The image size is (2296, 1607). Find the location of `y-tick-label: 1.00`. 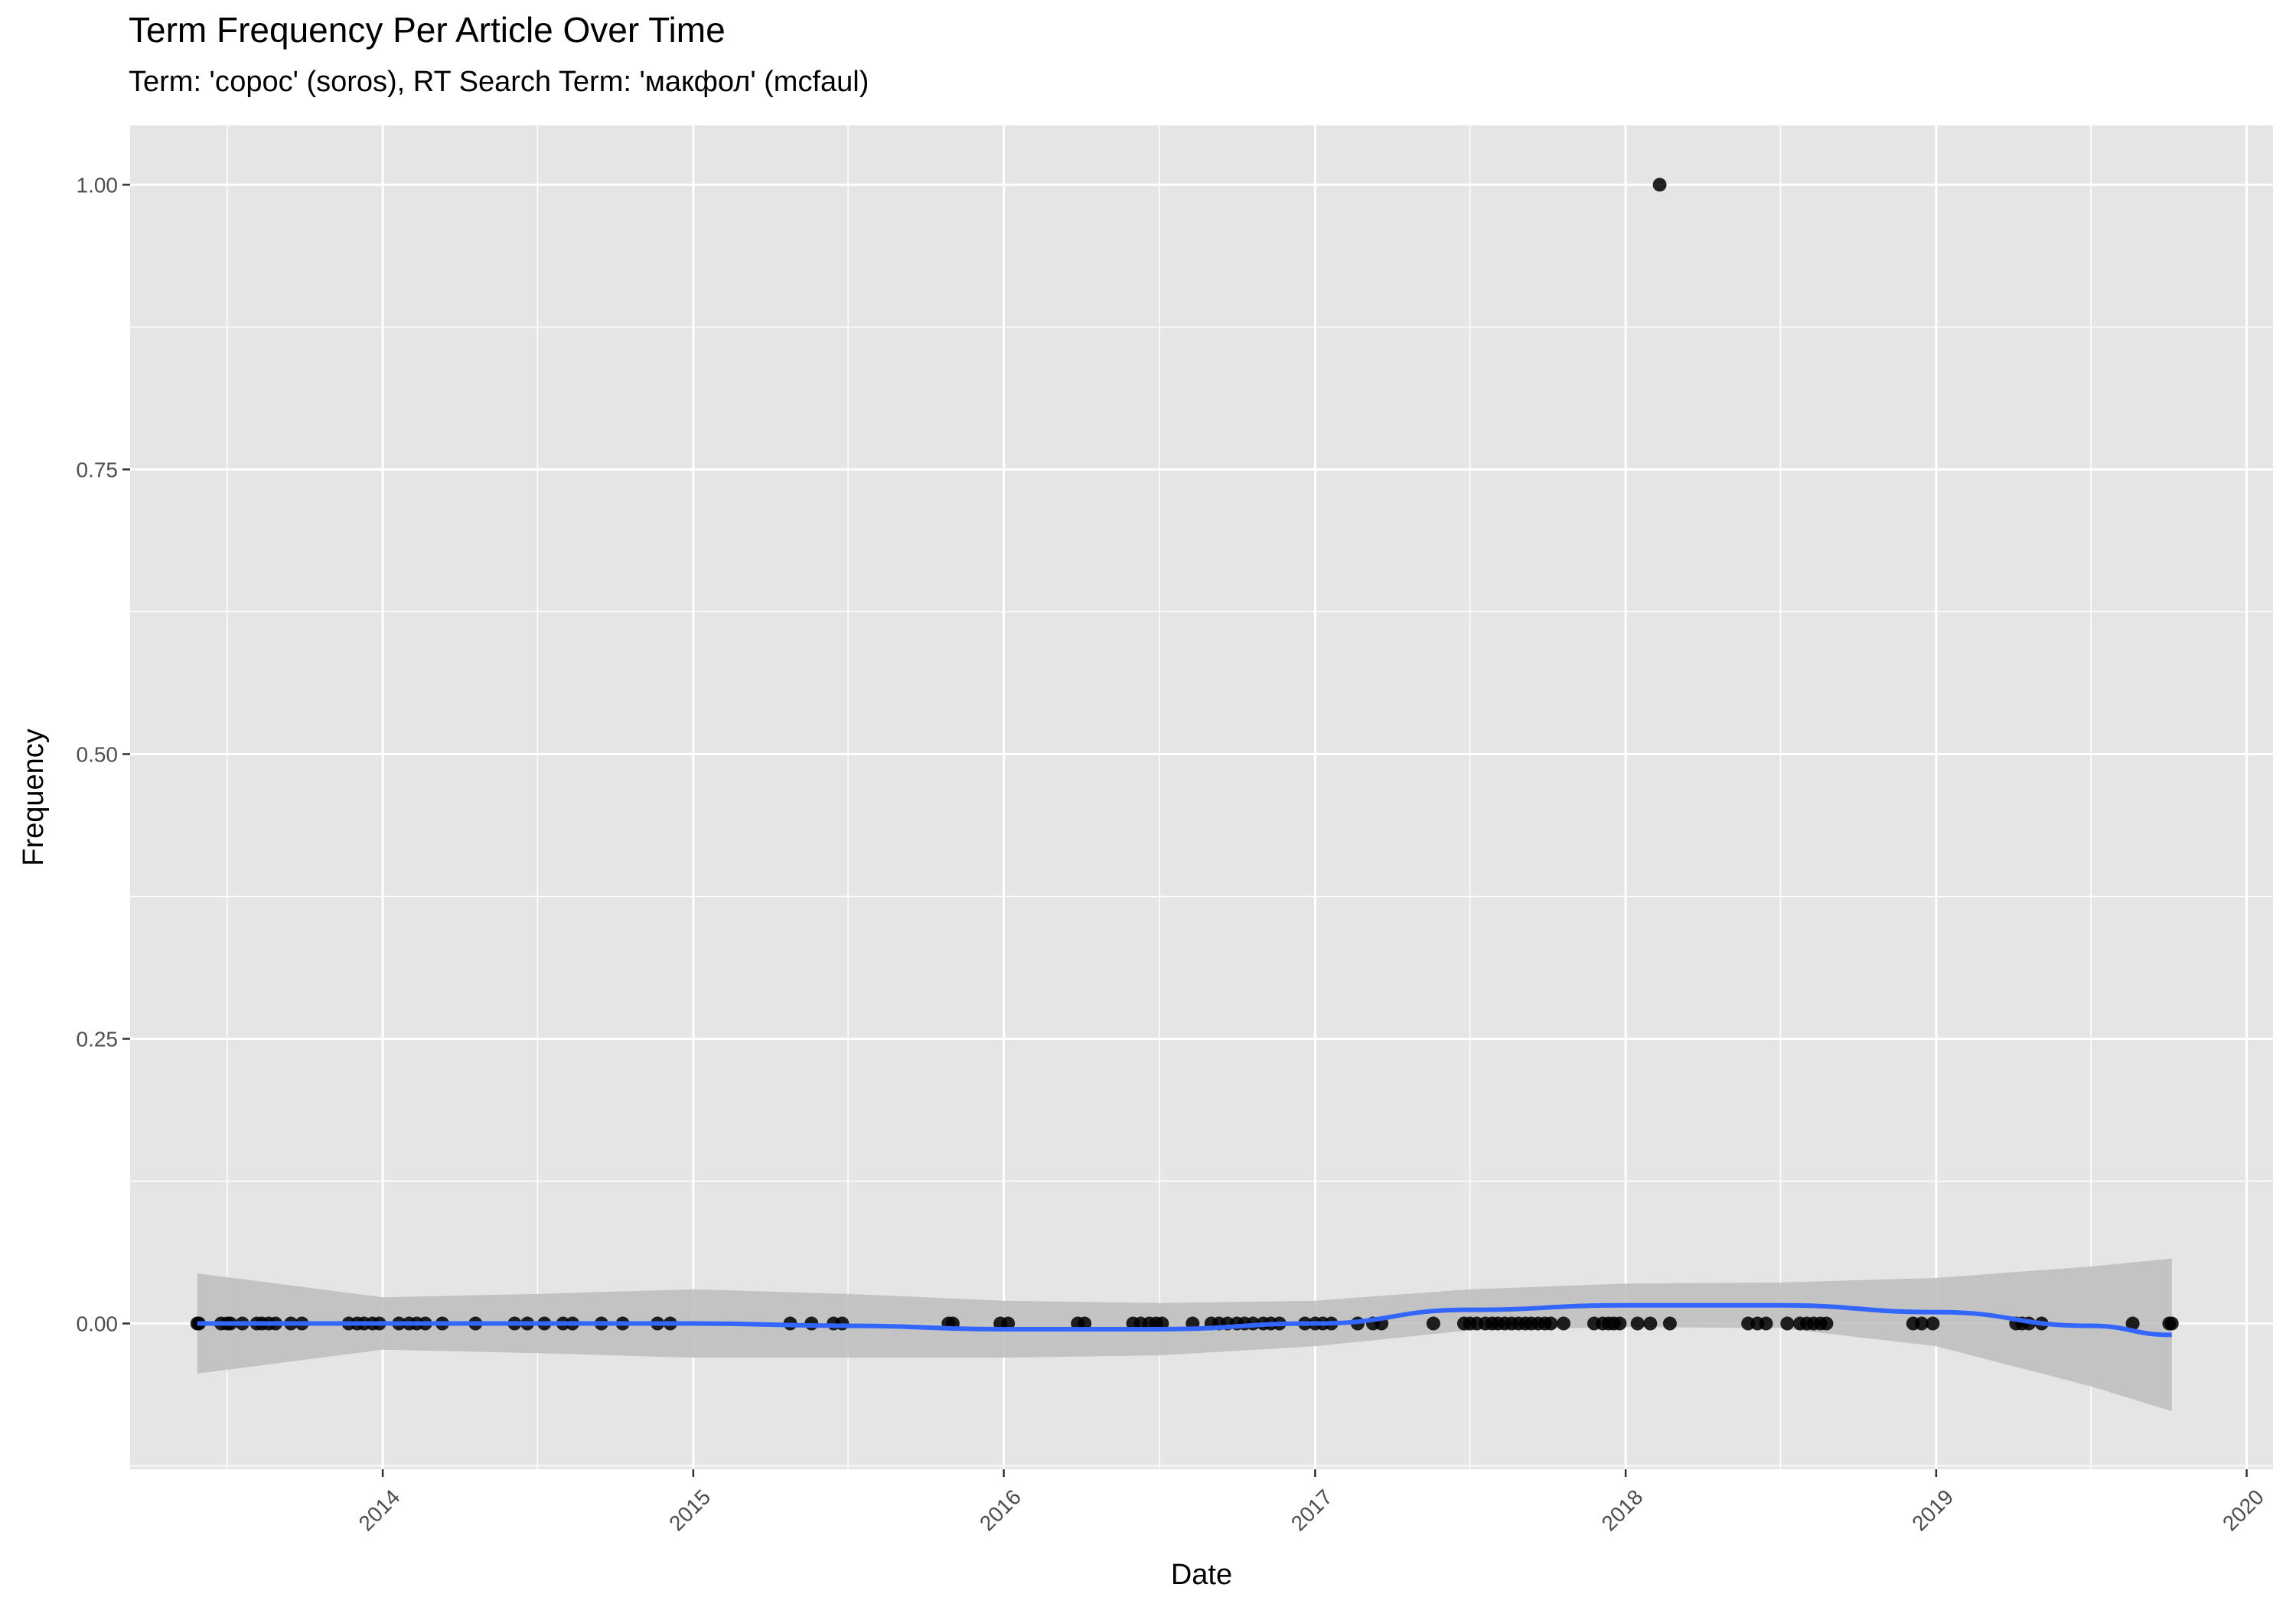

y-tick-label: 1.00 is located at coordinates (98, 185).